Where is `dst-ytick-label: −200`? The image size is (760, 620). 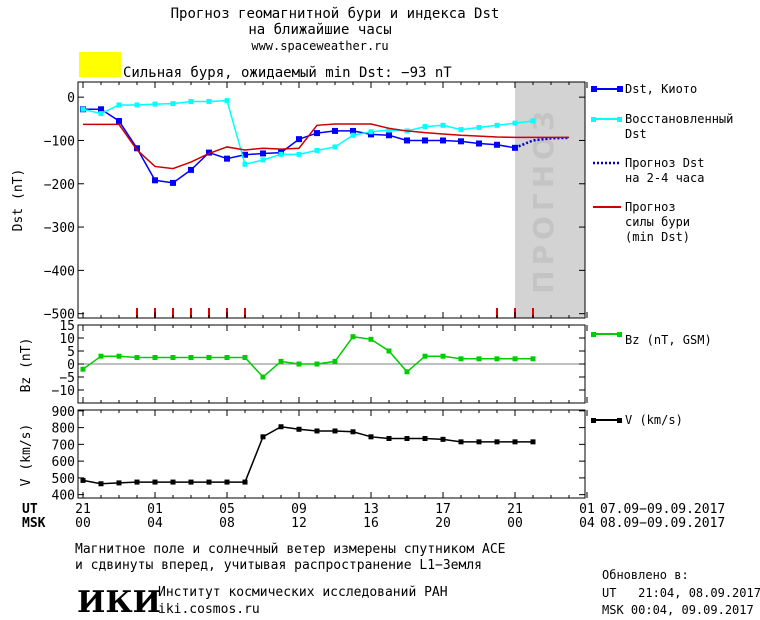 dst-ytick-label: −200 is located at coordinates (59, 185).